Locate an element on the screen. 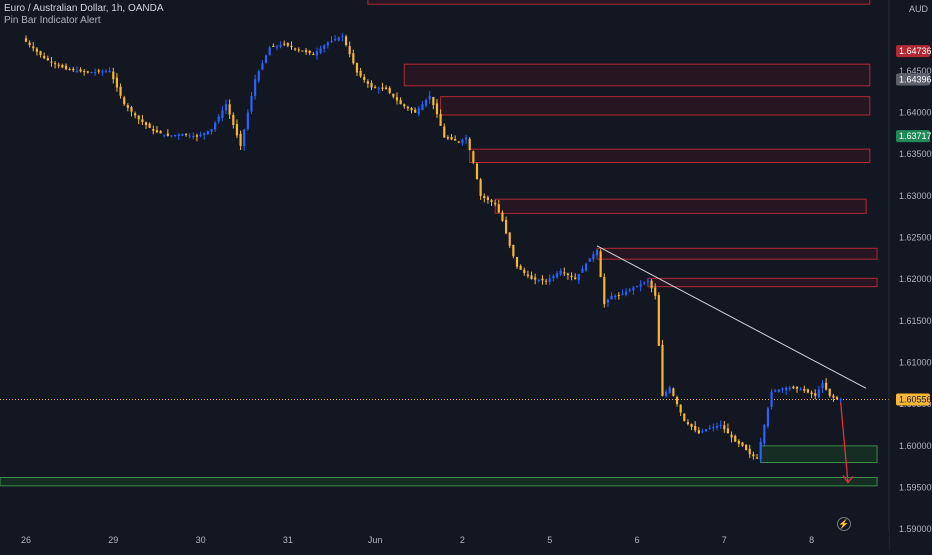 The image size is (932, 555). forecast-arrow is located at coordinates (844, 442).